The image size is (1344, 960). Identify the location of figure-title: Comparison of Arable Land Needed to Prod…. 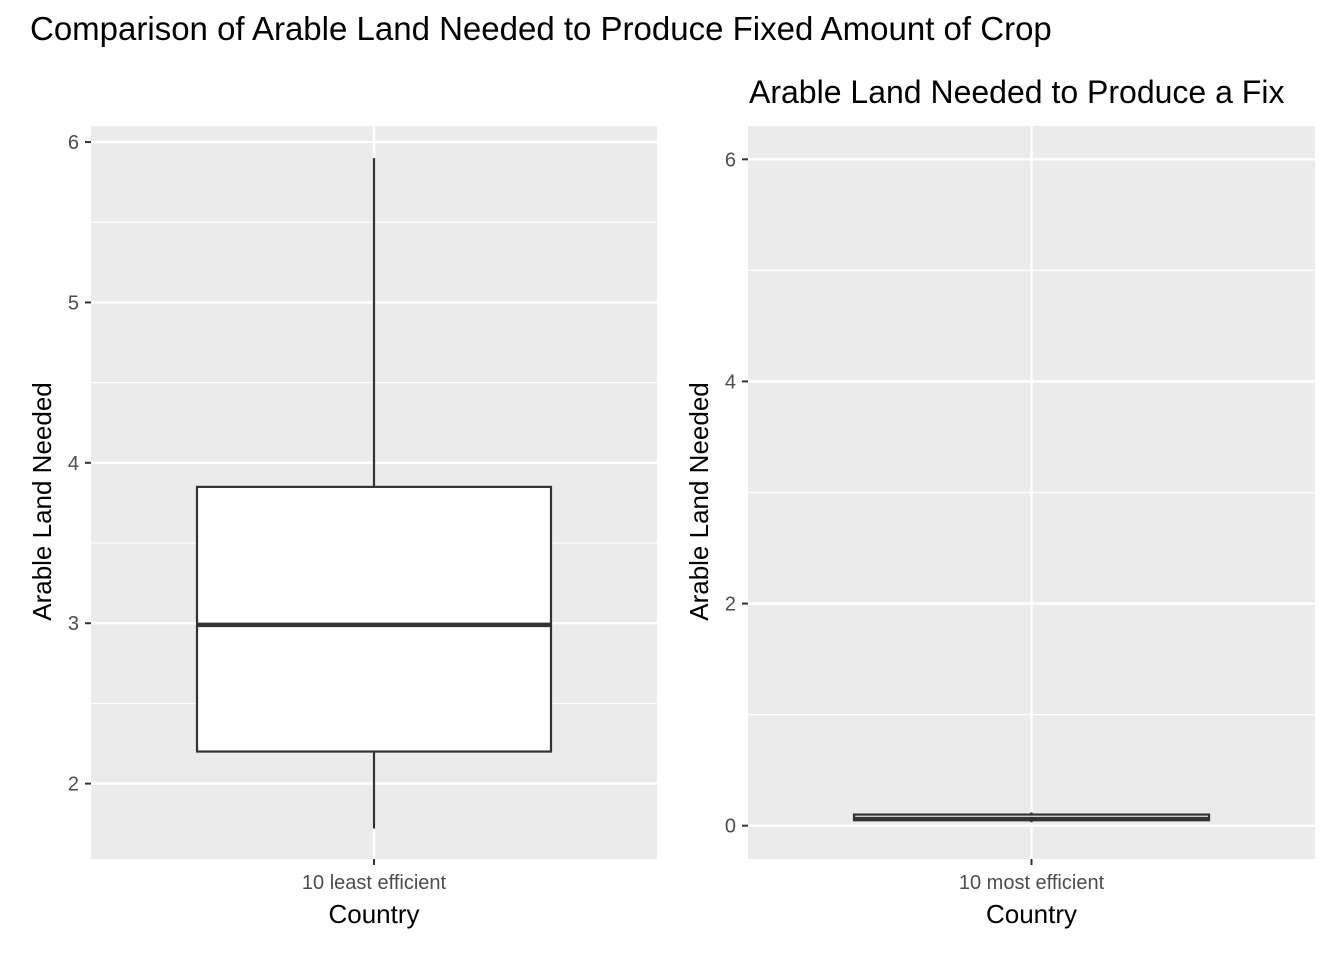
(541, 28).